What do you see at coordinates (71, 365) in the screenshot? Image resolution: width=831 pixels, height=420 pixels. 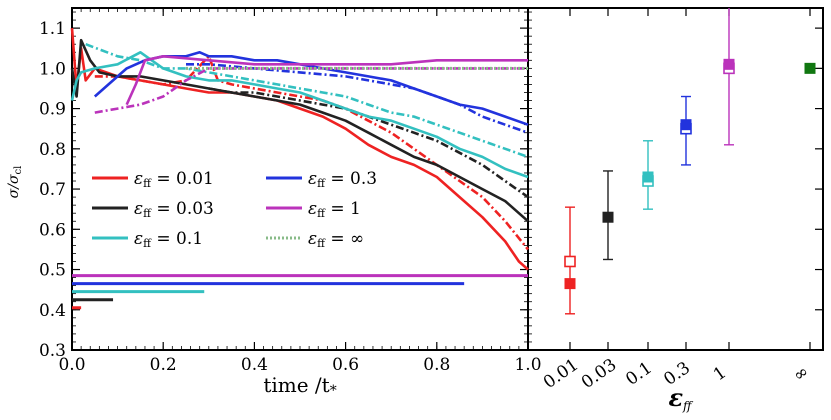 I see `x-tick-label: 0.0` at bounding box center [71, 365].